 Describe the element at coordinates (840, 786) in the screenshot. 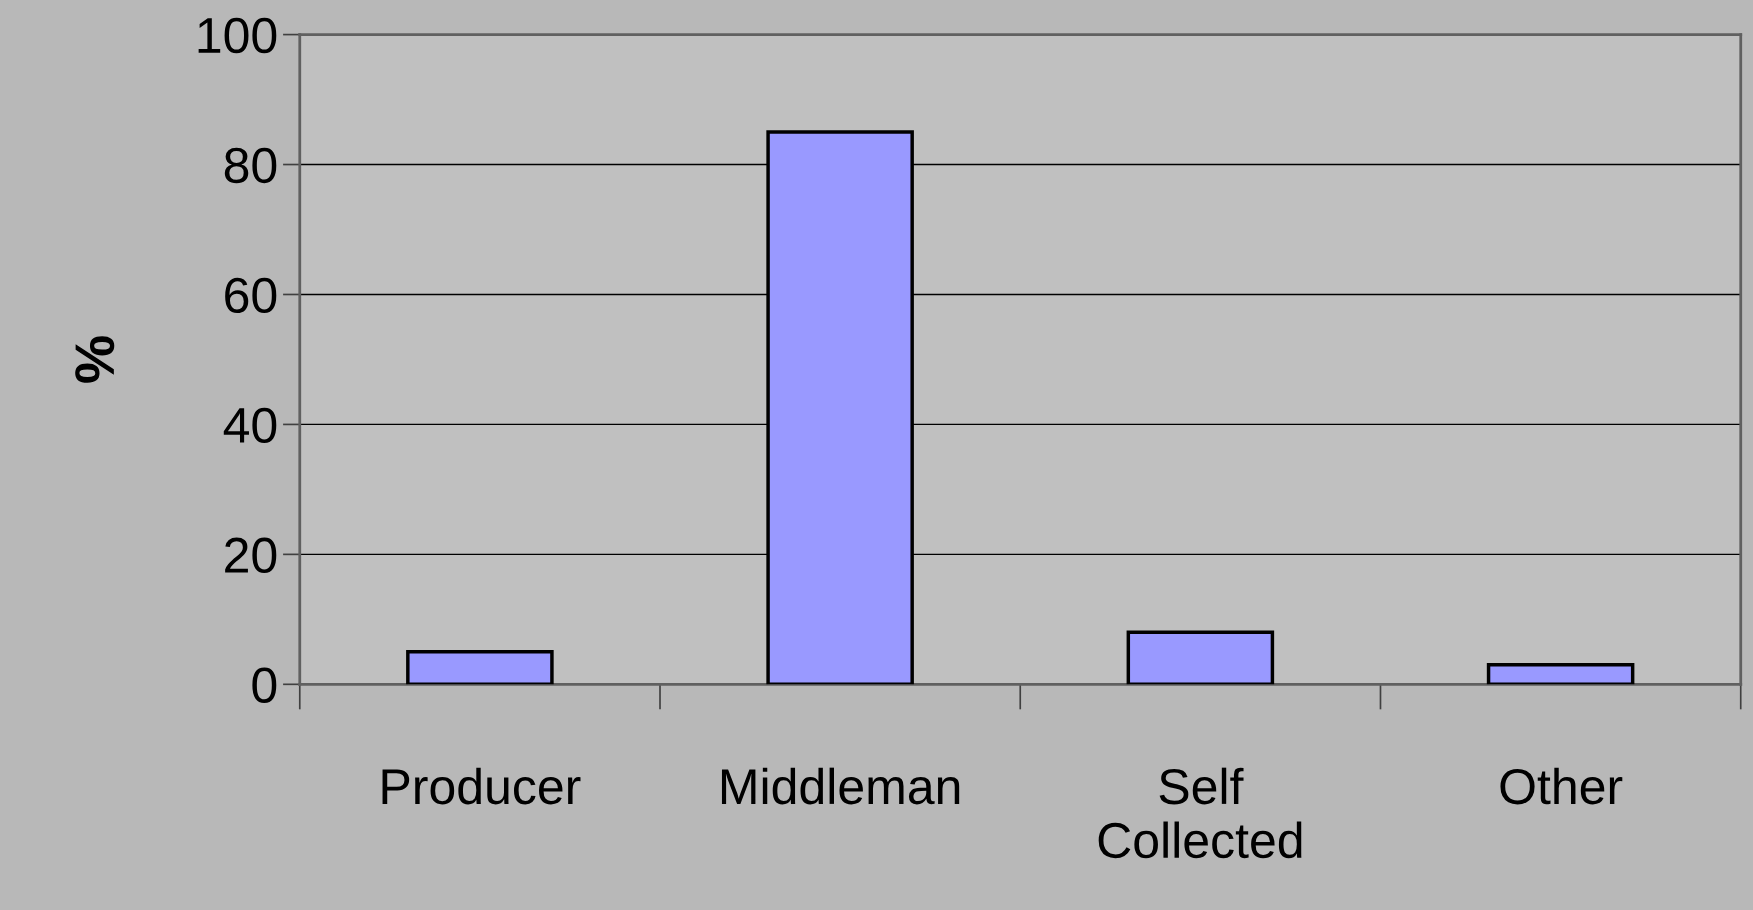

I see `x-tick-label: Middleman` at that location.